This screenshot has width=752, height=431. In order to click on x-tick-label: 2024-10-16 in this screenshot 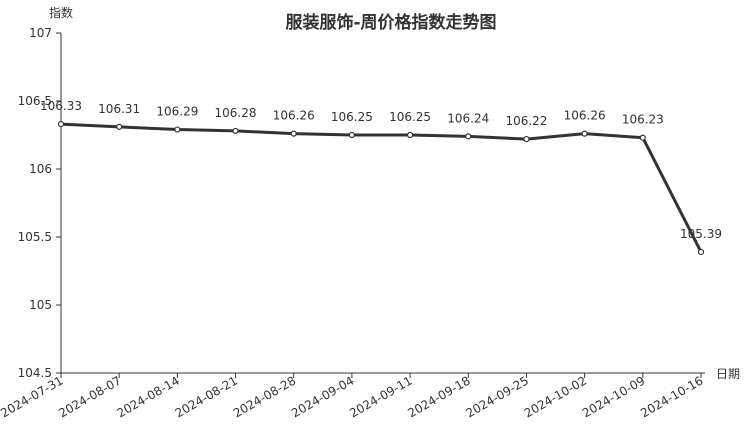, I will do `click(671, 396)`.